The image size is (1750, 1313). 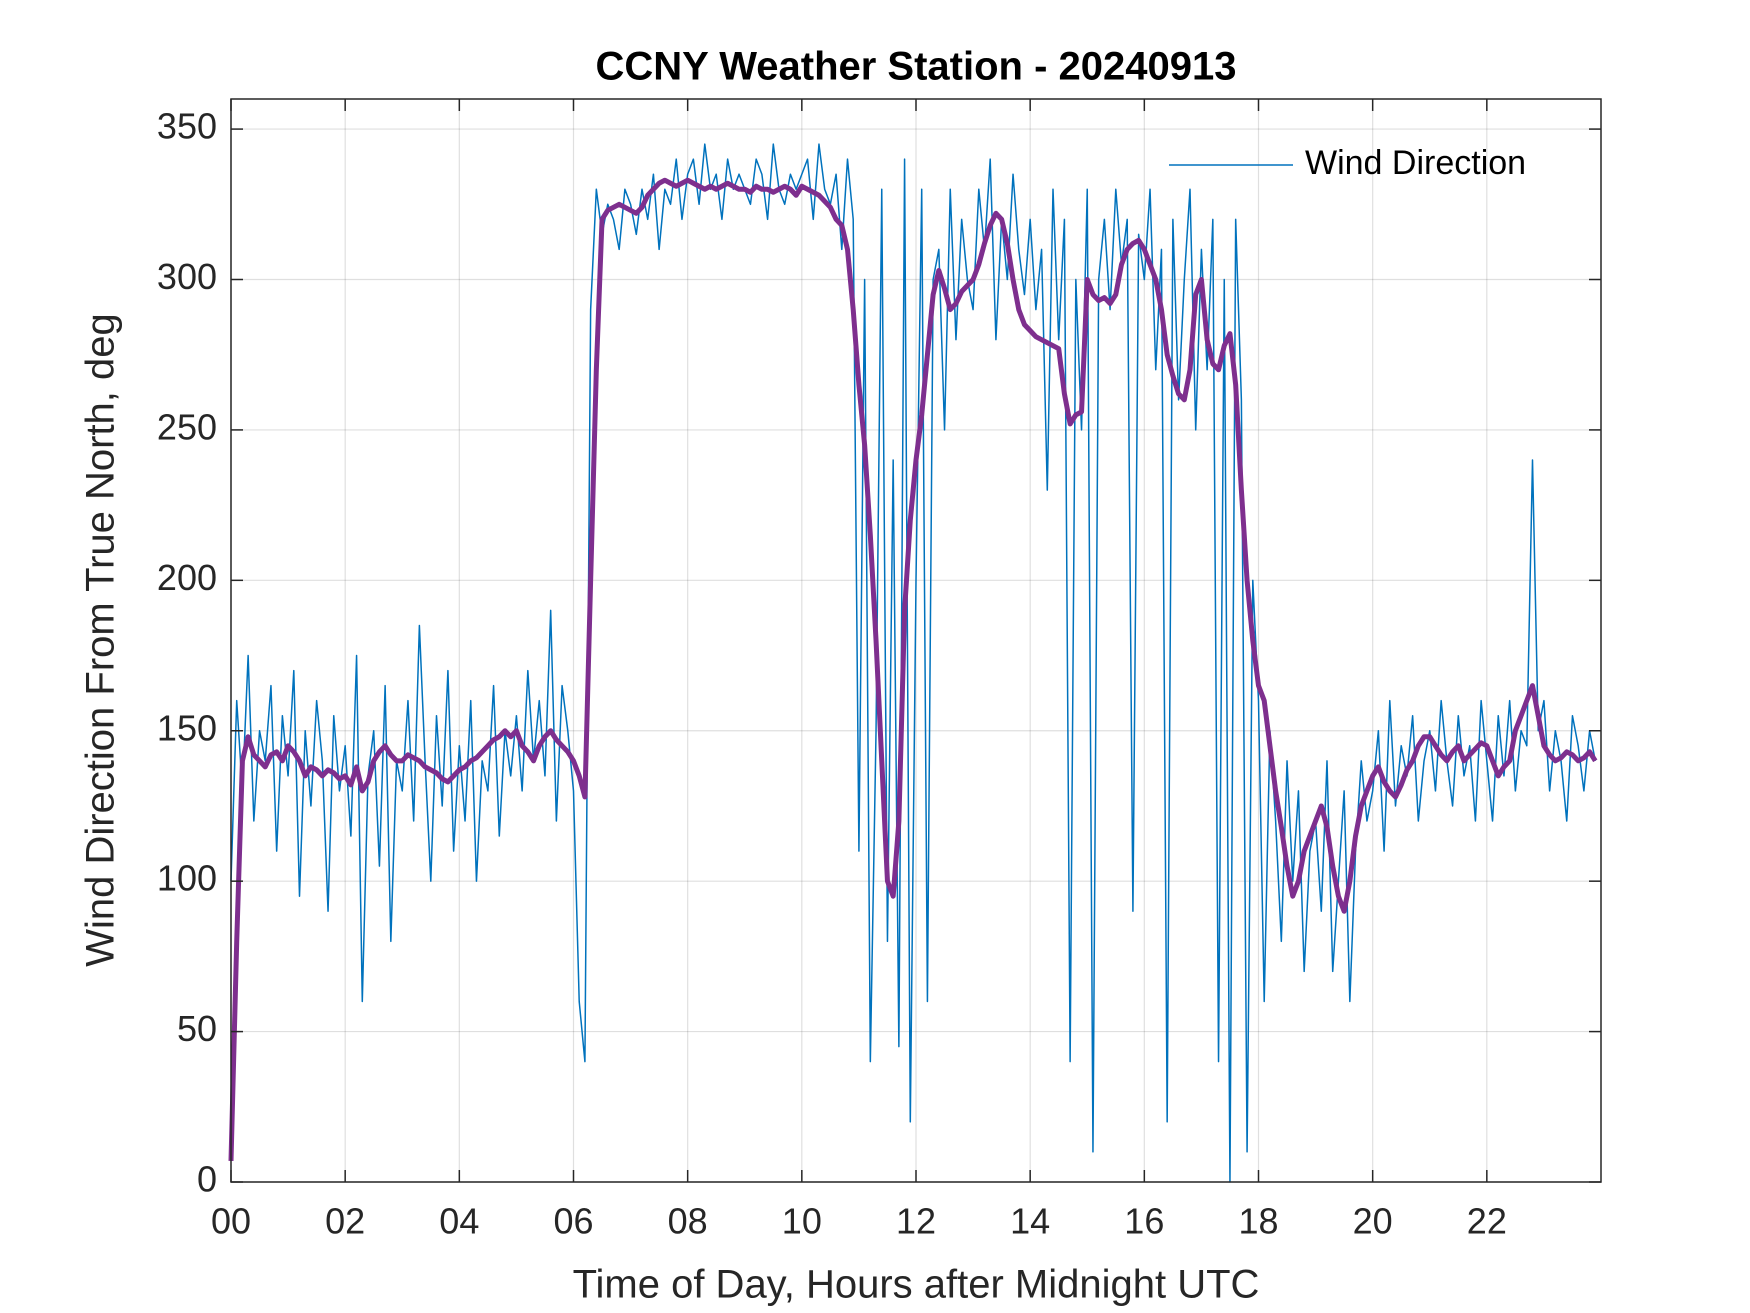 What do you see at coordinates (573, 1221) in the screenshot?
I see `x-tick-label: 06` at bounding box center [573, 1221].